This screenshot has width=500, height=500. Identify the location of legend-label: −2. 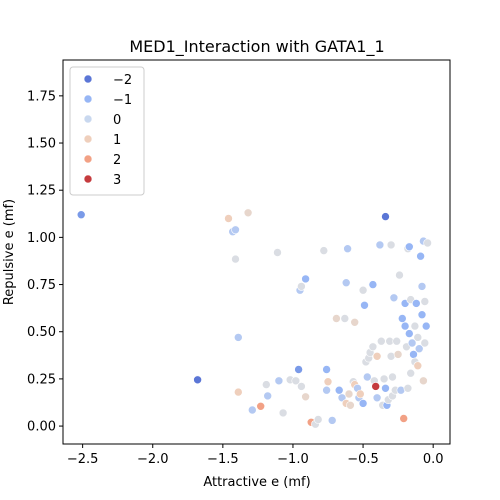
(122, 80).